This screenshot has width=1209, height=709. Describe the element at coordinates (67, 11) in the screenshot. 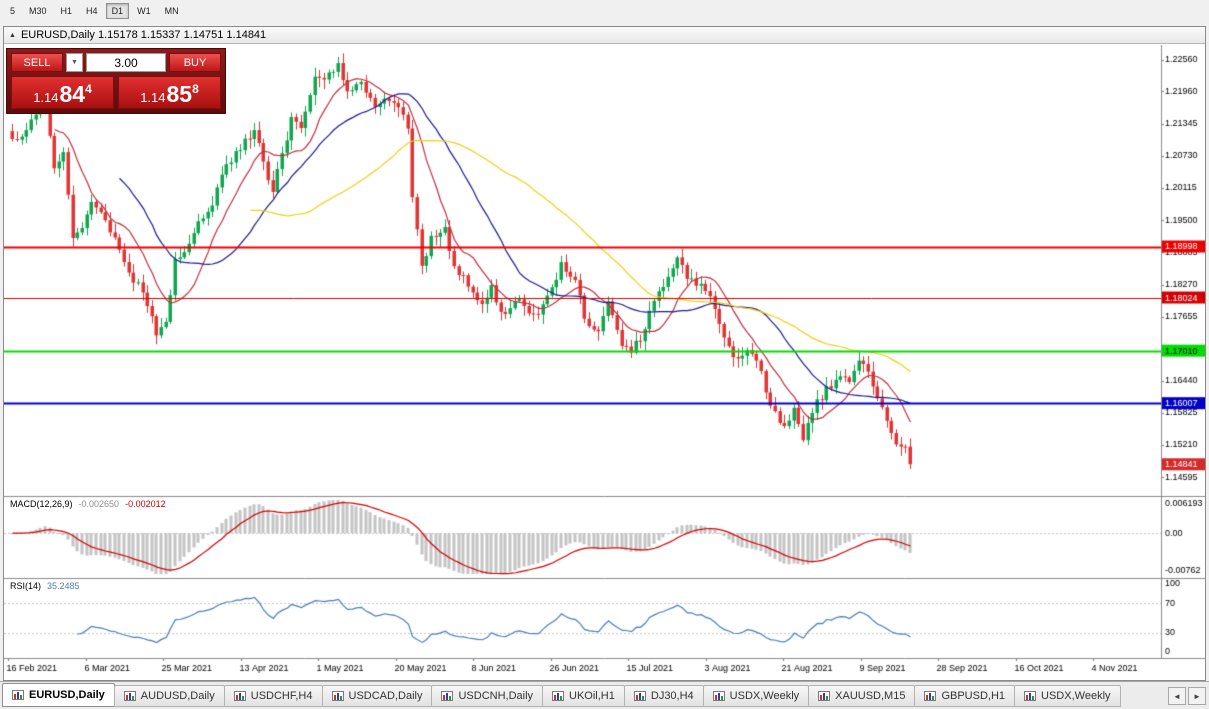

I see `timeframe-button: H1` at that location.